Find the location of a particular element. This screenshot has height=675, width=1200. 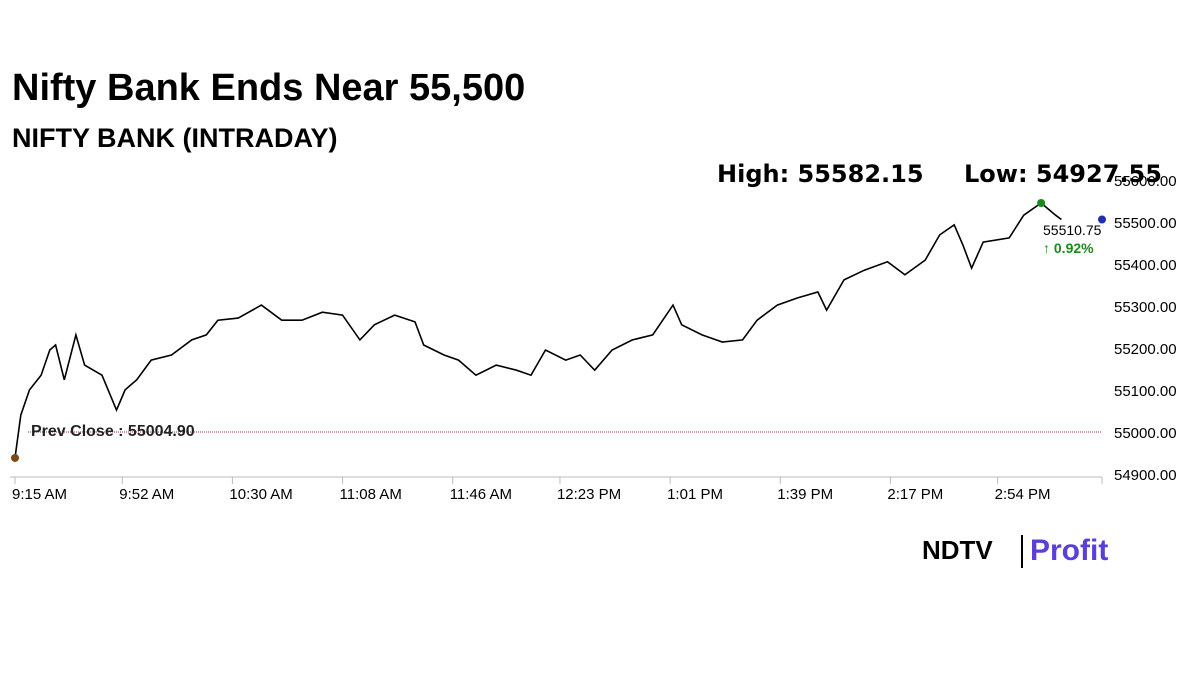

y-tick-label: 55500.00 is located at coordinates (1145, 223).